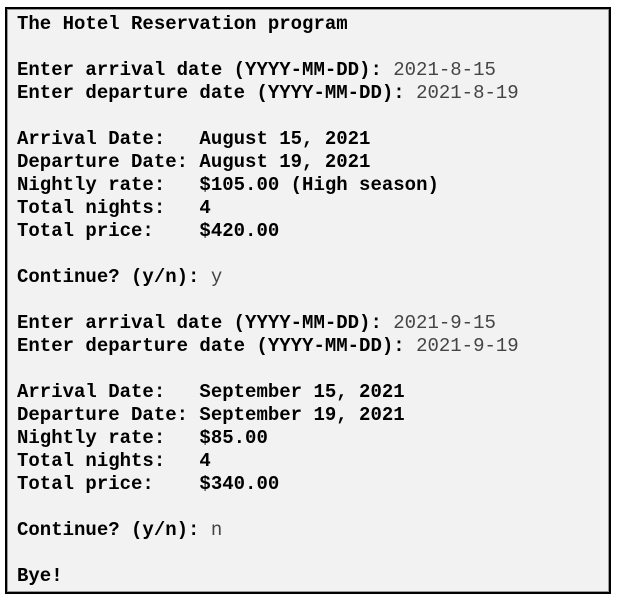 The width and height of the screenshot is (617, 600). I want to click on output-text: Departure Date: September 19, 2021, so click(211, 415).